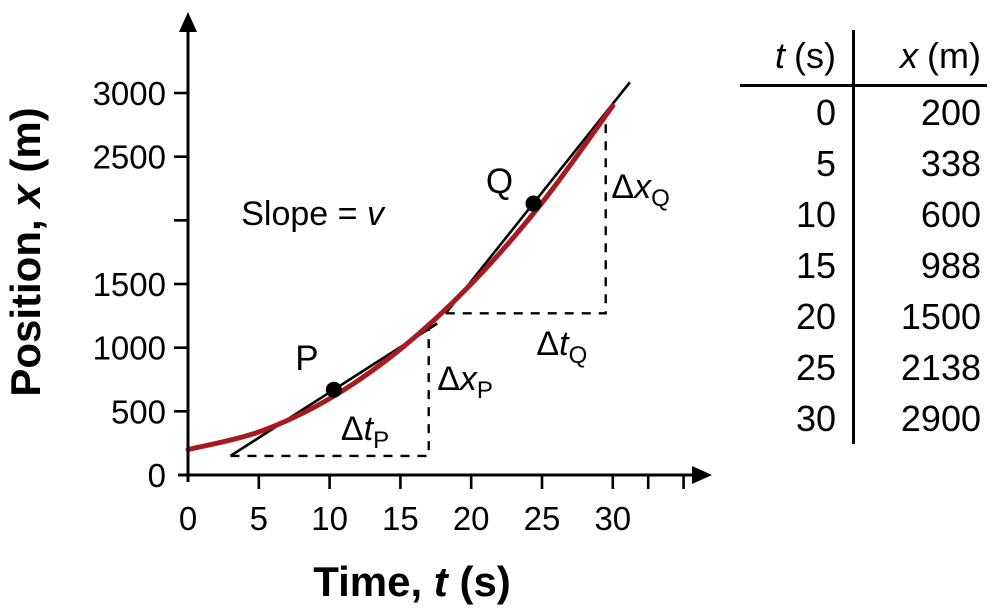 This screenshot has height=614, width=1000. What do you see at coordinates (950, 163) in the screenshot?
I see `cell-position: 338` at bounding box center [950, 163].